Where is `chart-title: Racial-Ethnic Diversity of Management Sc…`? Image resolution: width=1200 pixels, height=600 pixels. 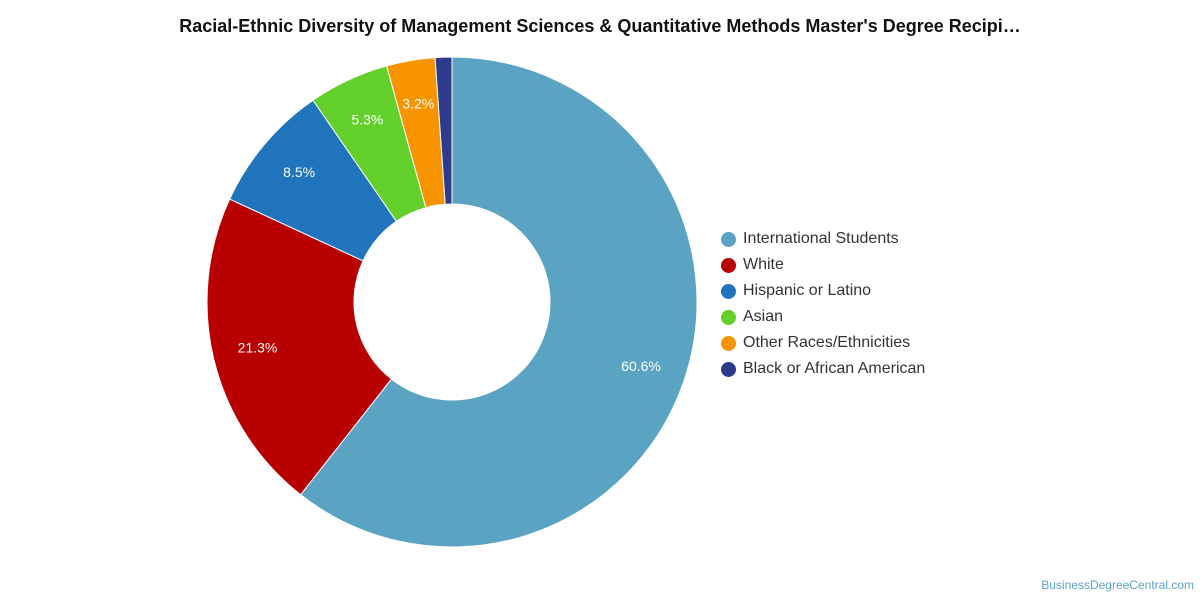 chart-title: Racial-Ethnic Diversity of Management Sc… is located at coordinates (600, 26).